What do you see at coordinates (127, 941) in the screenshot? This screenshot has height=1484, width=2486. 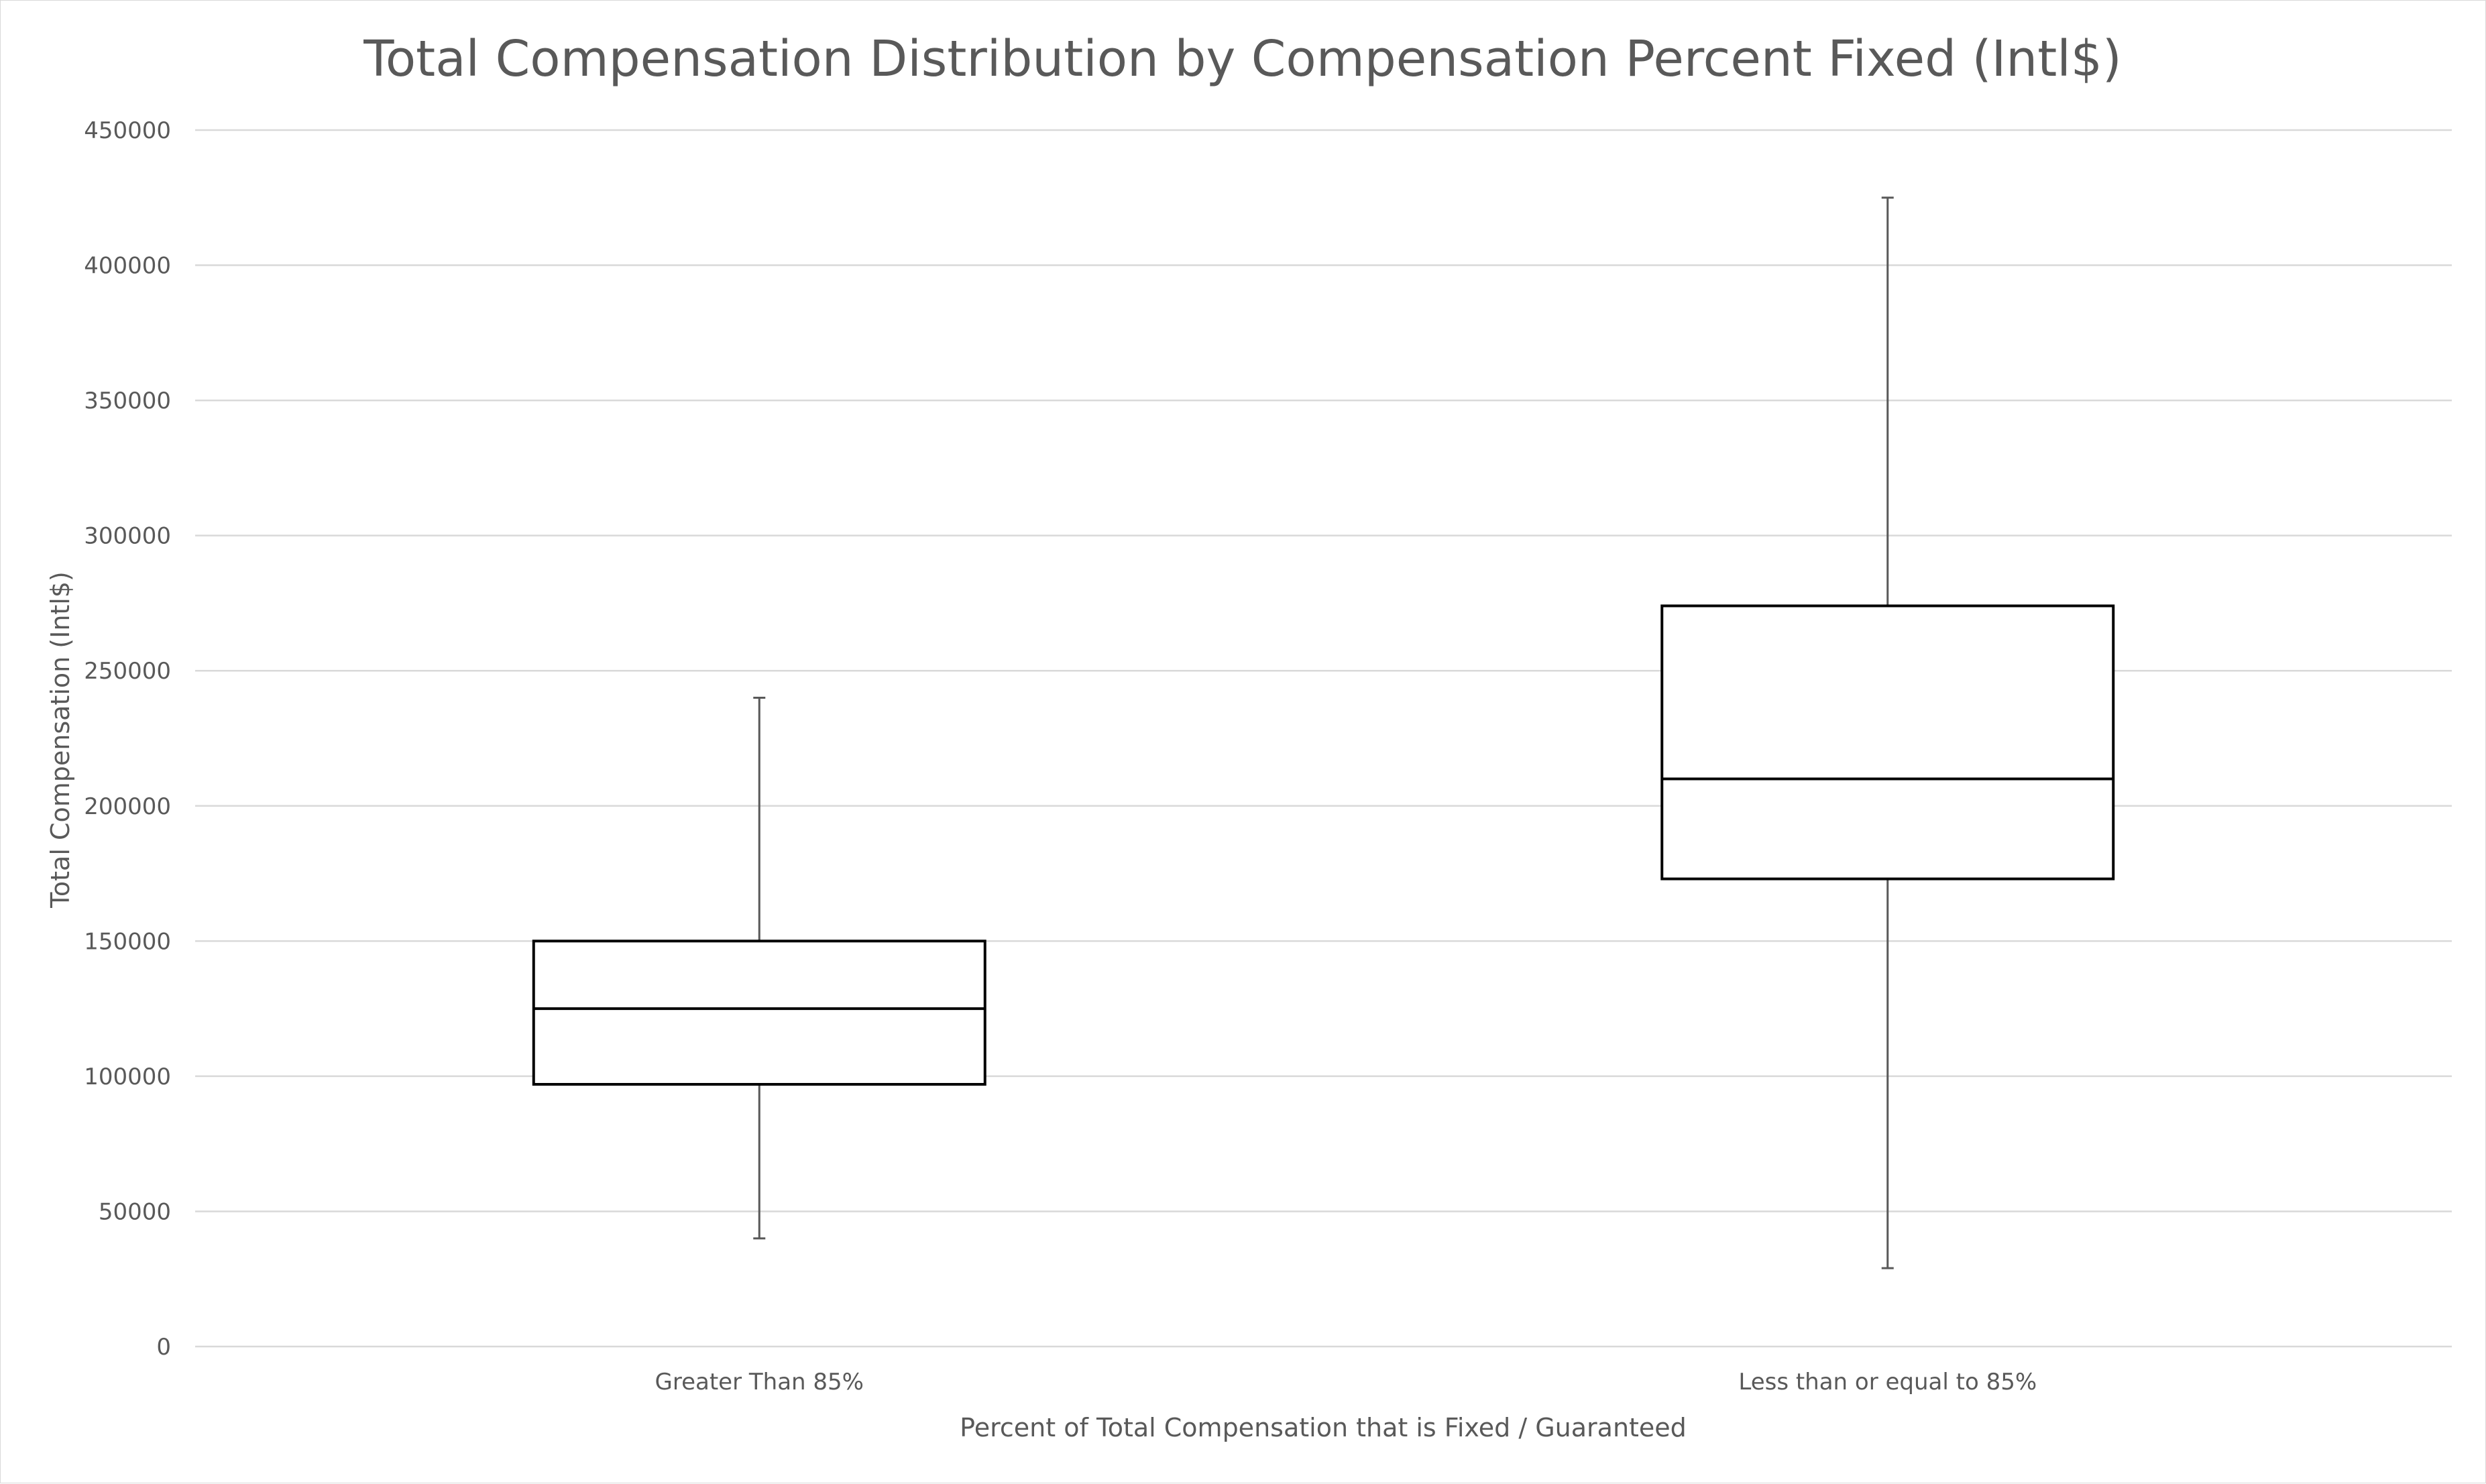 I see `y-tick-label: 150000` at bounding box center [127, 941].